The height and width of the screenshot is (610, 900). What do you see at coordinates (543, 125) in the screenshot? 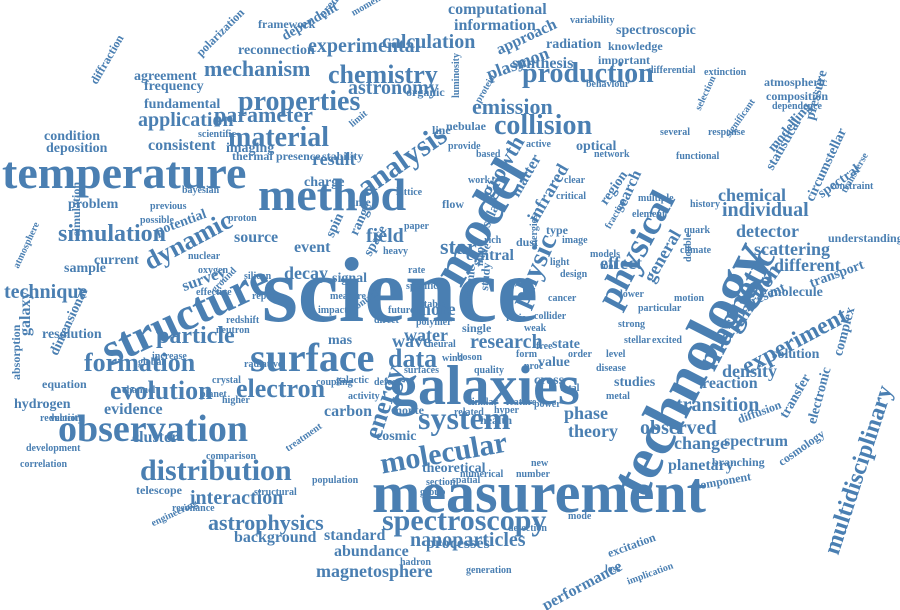
I see `cloud-word: collision` at bounding box center [543, 125].